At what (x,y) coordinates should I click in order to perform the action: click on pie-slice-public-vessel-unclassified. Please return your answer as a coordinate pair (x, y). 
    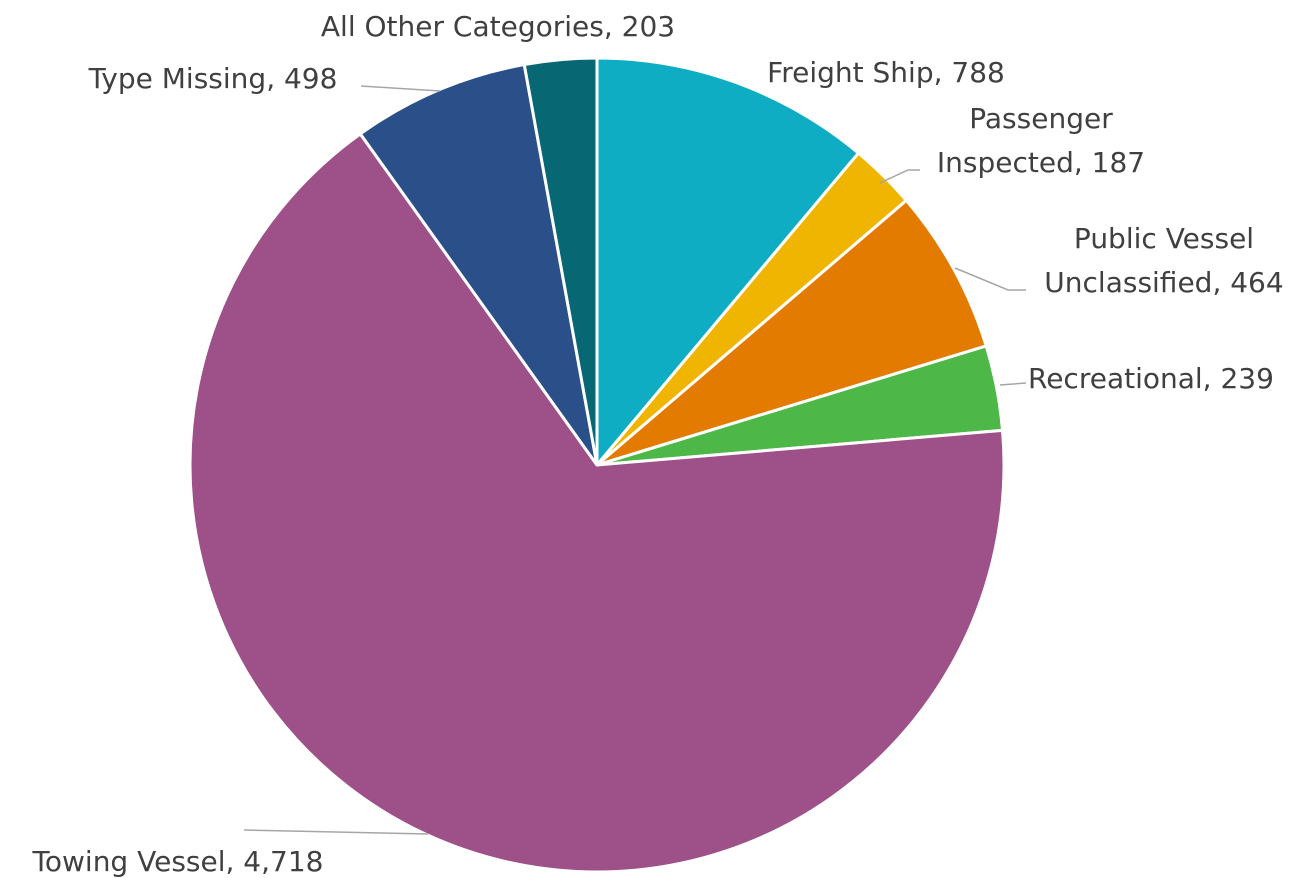
    Looking at the image, I should click on (791, 332).